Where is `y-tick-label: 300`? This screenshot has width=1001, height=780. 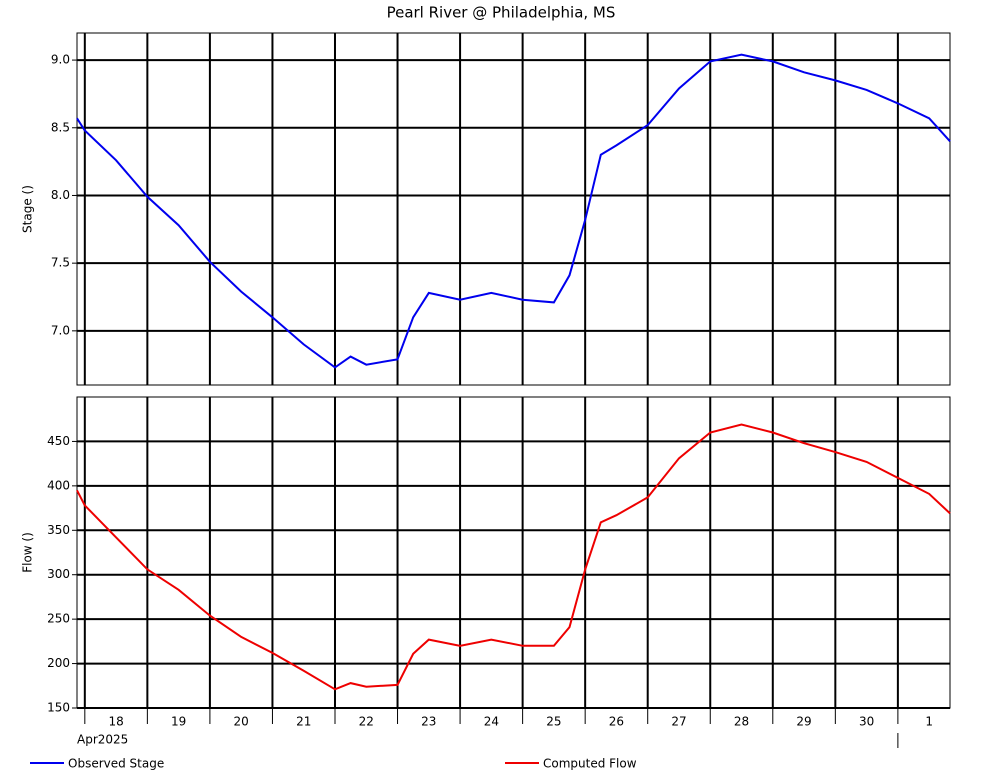
y-tick-label: 300 is located at coordinates (58, 574).